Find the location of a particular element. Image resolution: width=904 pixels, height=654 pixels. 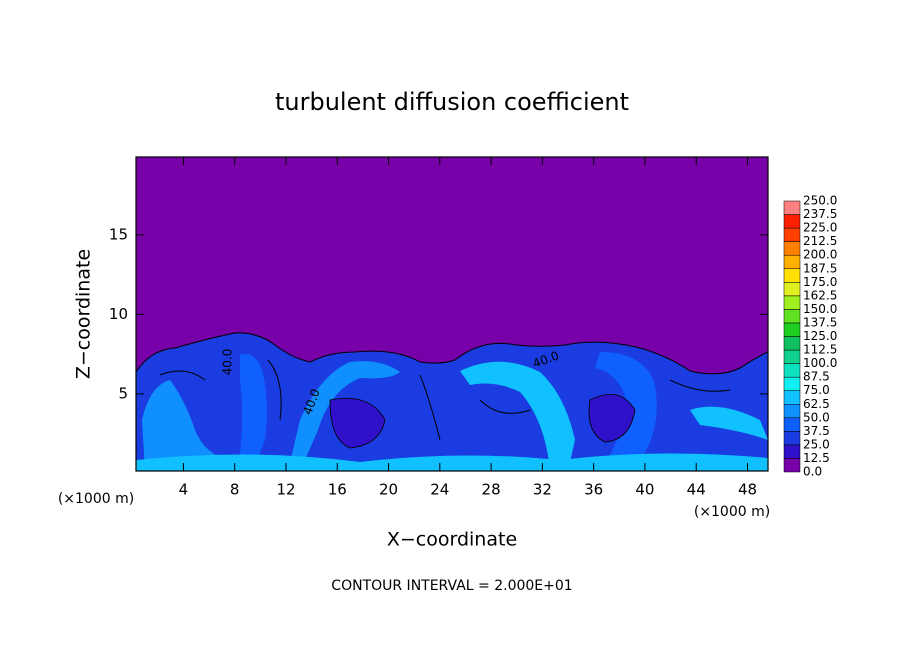

colorbar-label: 150.0 is located at coordinates (820, 309).